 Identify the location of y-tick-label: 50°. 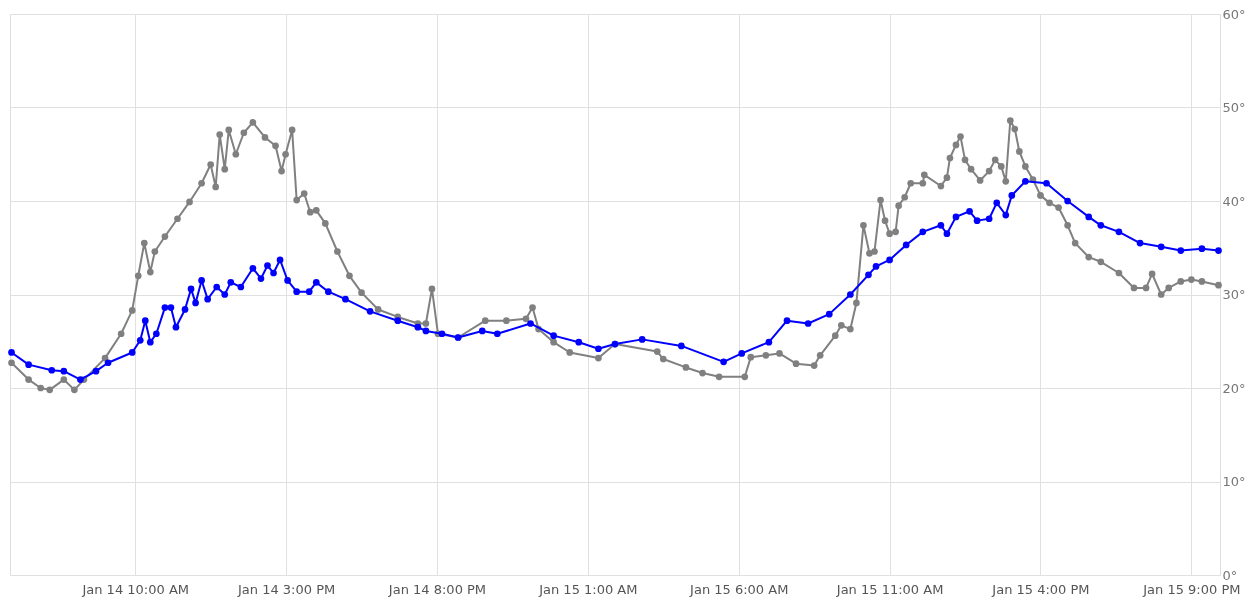
(1234, 107).